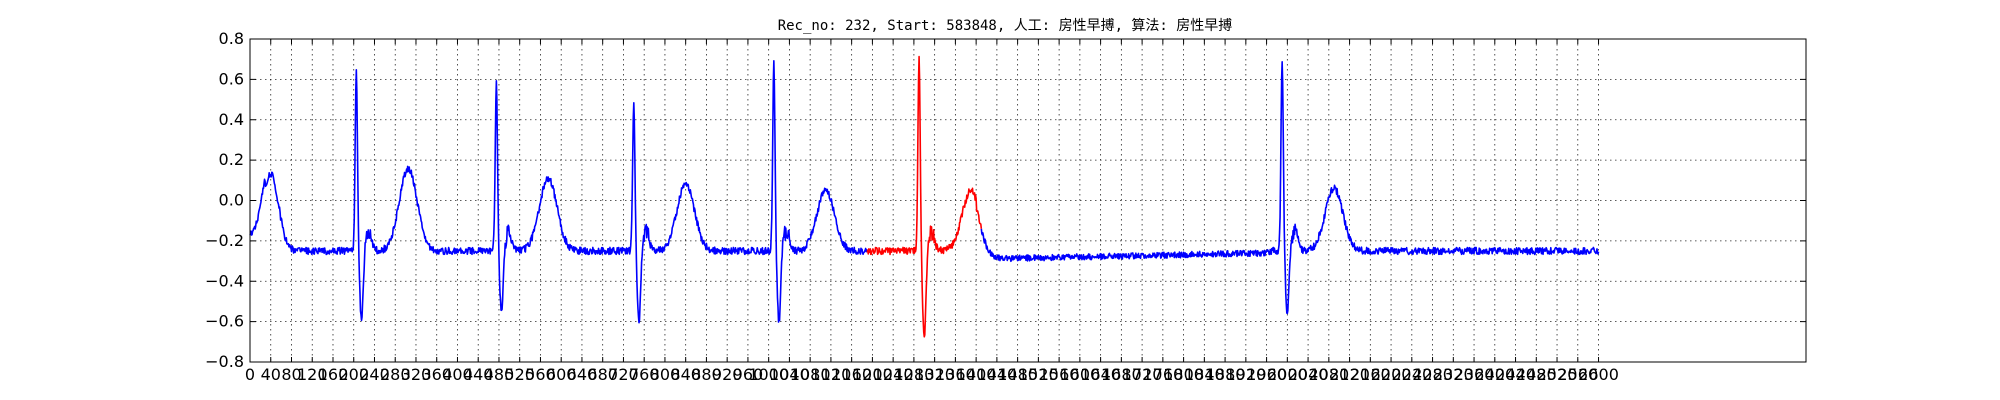 The height and width of the screenshot is (400, 2000). What do you see at coordinates (353, 374) in the screenshot?
I see `x-tick-label: 200` at bounding box center [353, 374].